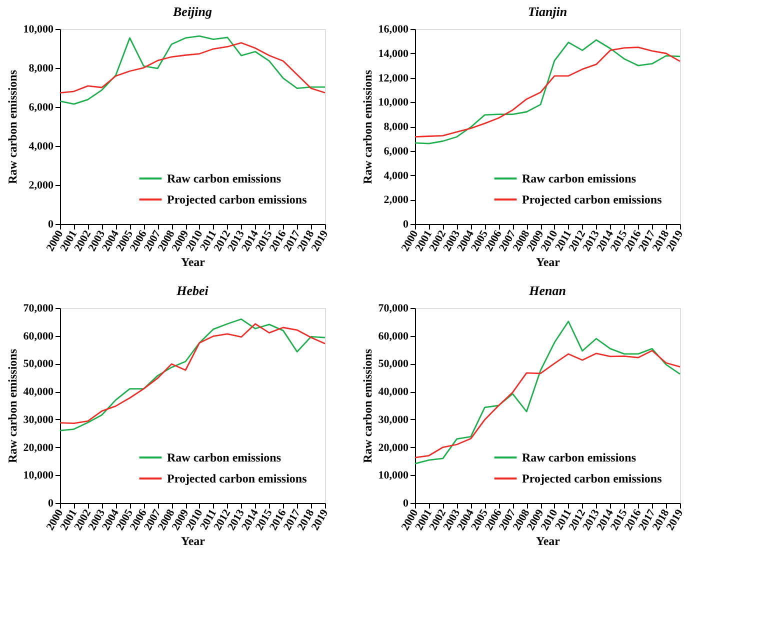 Image resolution: width=775 pixels, height=636 pixels. Describe the element at coordinates (548, 11) in the screenshot. I see `chart-title: Tianjin` at that location.